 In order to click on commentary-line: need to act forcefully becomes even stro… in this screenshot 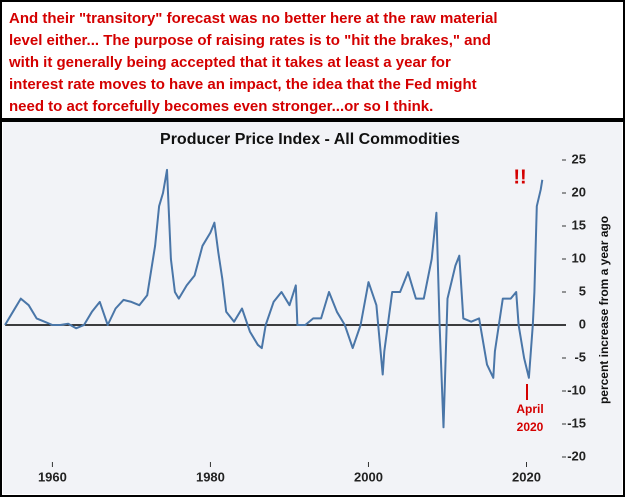, I will do `click(221, 106)`.